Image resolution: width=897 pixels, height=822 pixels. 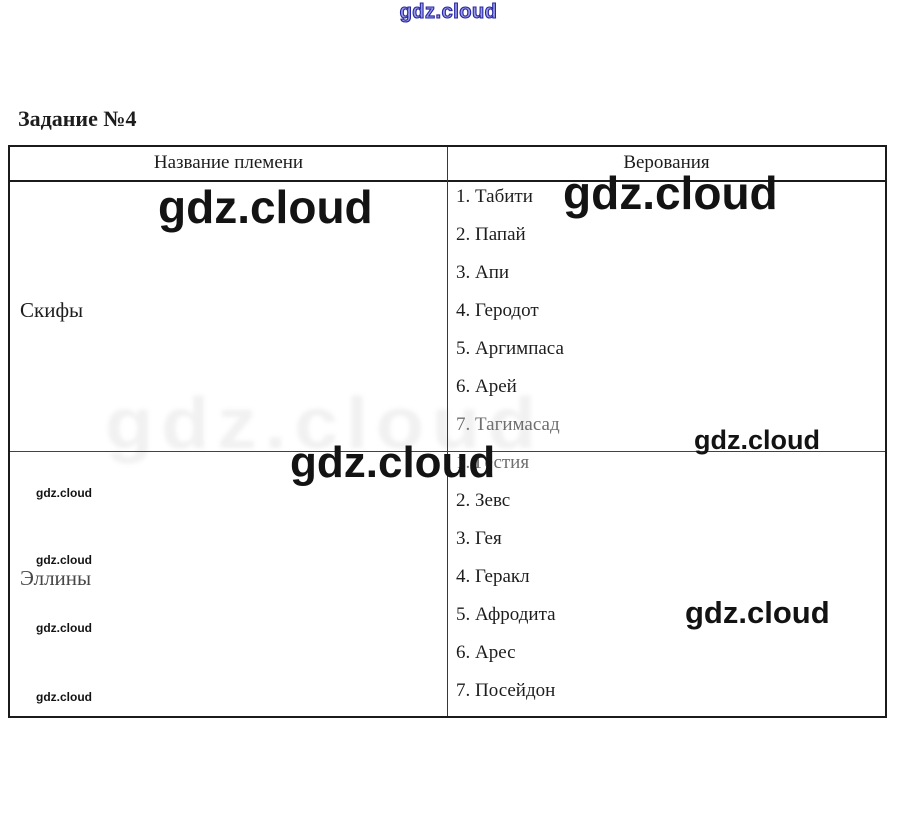 What do you see at coordinates (483, 272) in the screenshot?
I see `belief-item: 3. Апи` at bounding box center [483, 272].